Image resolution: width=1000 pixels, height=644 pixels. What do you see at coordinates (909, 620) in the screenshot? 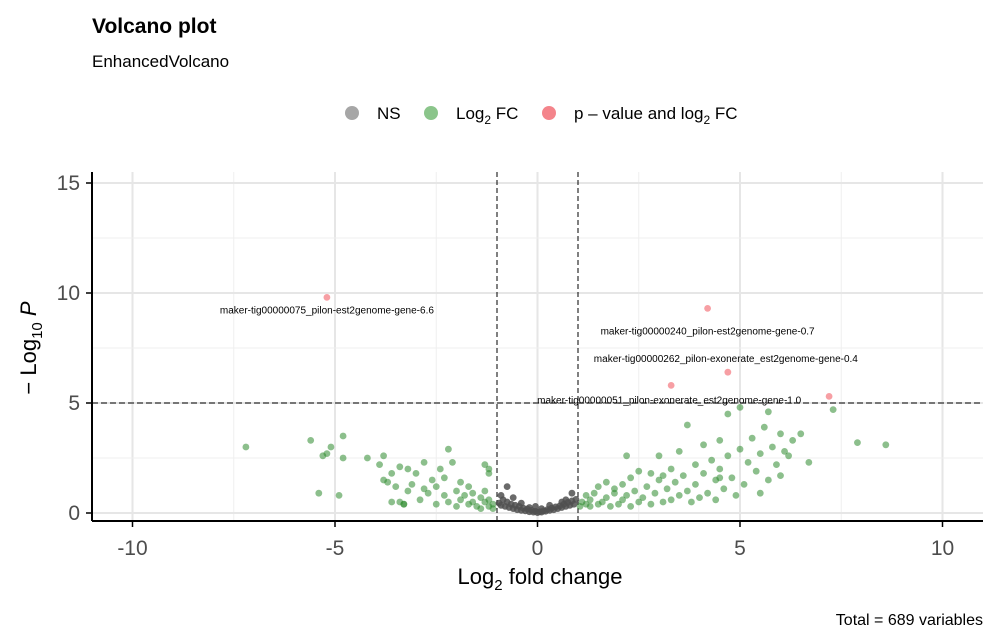
I see `caption: Total = 689 variables` at bounding box center [909, 620].